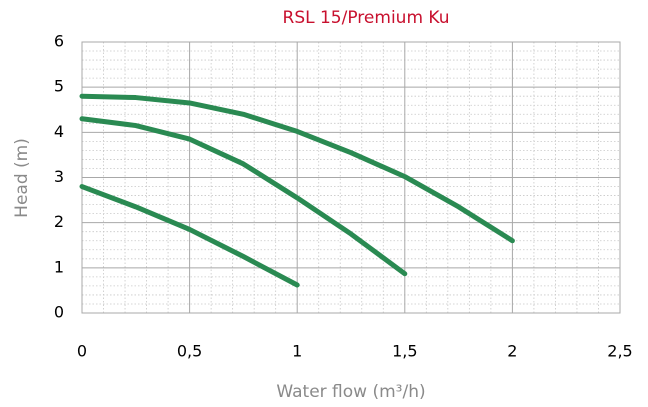 Image resolution: width=648 pixels, height=407 pixels. Describe the element at coordinates (366, 18) in the screenshot. I see `chart-title: RSL 15/Premium Ku` at that location.